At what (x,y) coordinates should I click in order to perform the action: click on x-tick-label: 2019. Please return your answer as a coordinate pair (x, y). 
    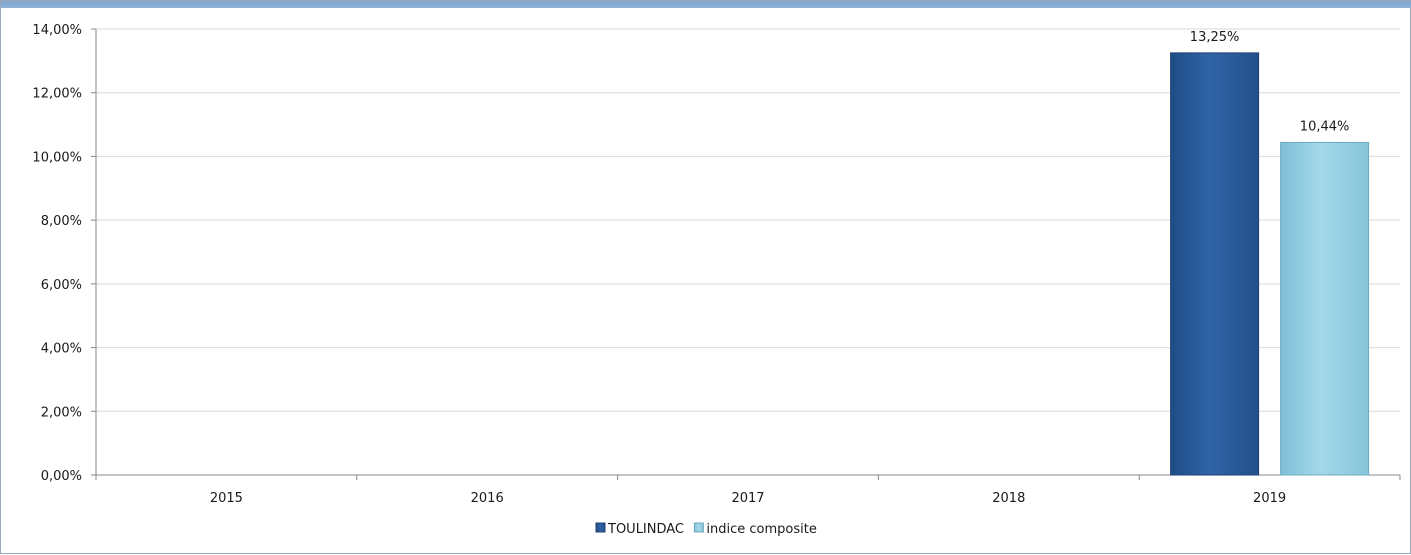
    Looking at the image, I should click on (1269, 498).